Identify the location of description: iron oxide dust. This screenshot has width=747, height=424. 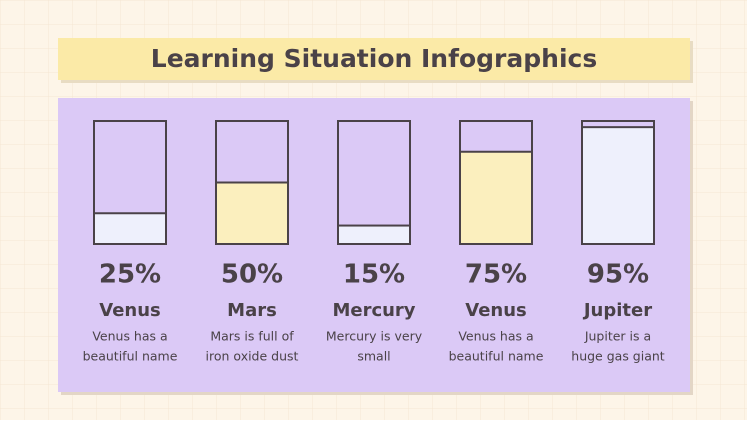
(252, 356).